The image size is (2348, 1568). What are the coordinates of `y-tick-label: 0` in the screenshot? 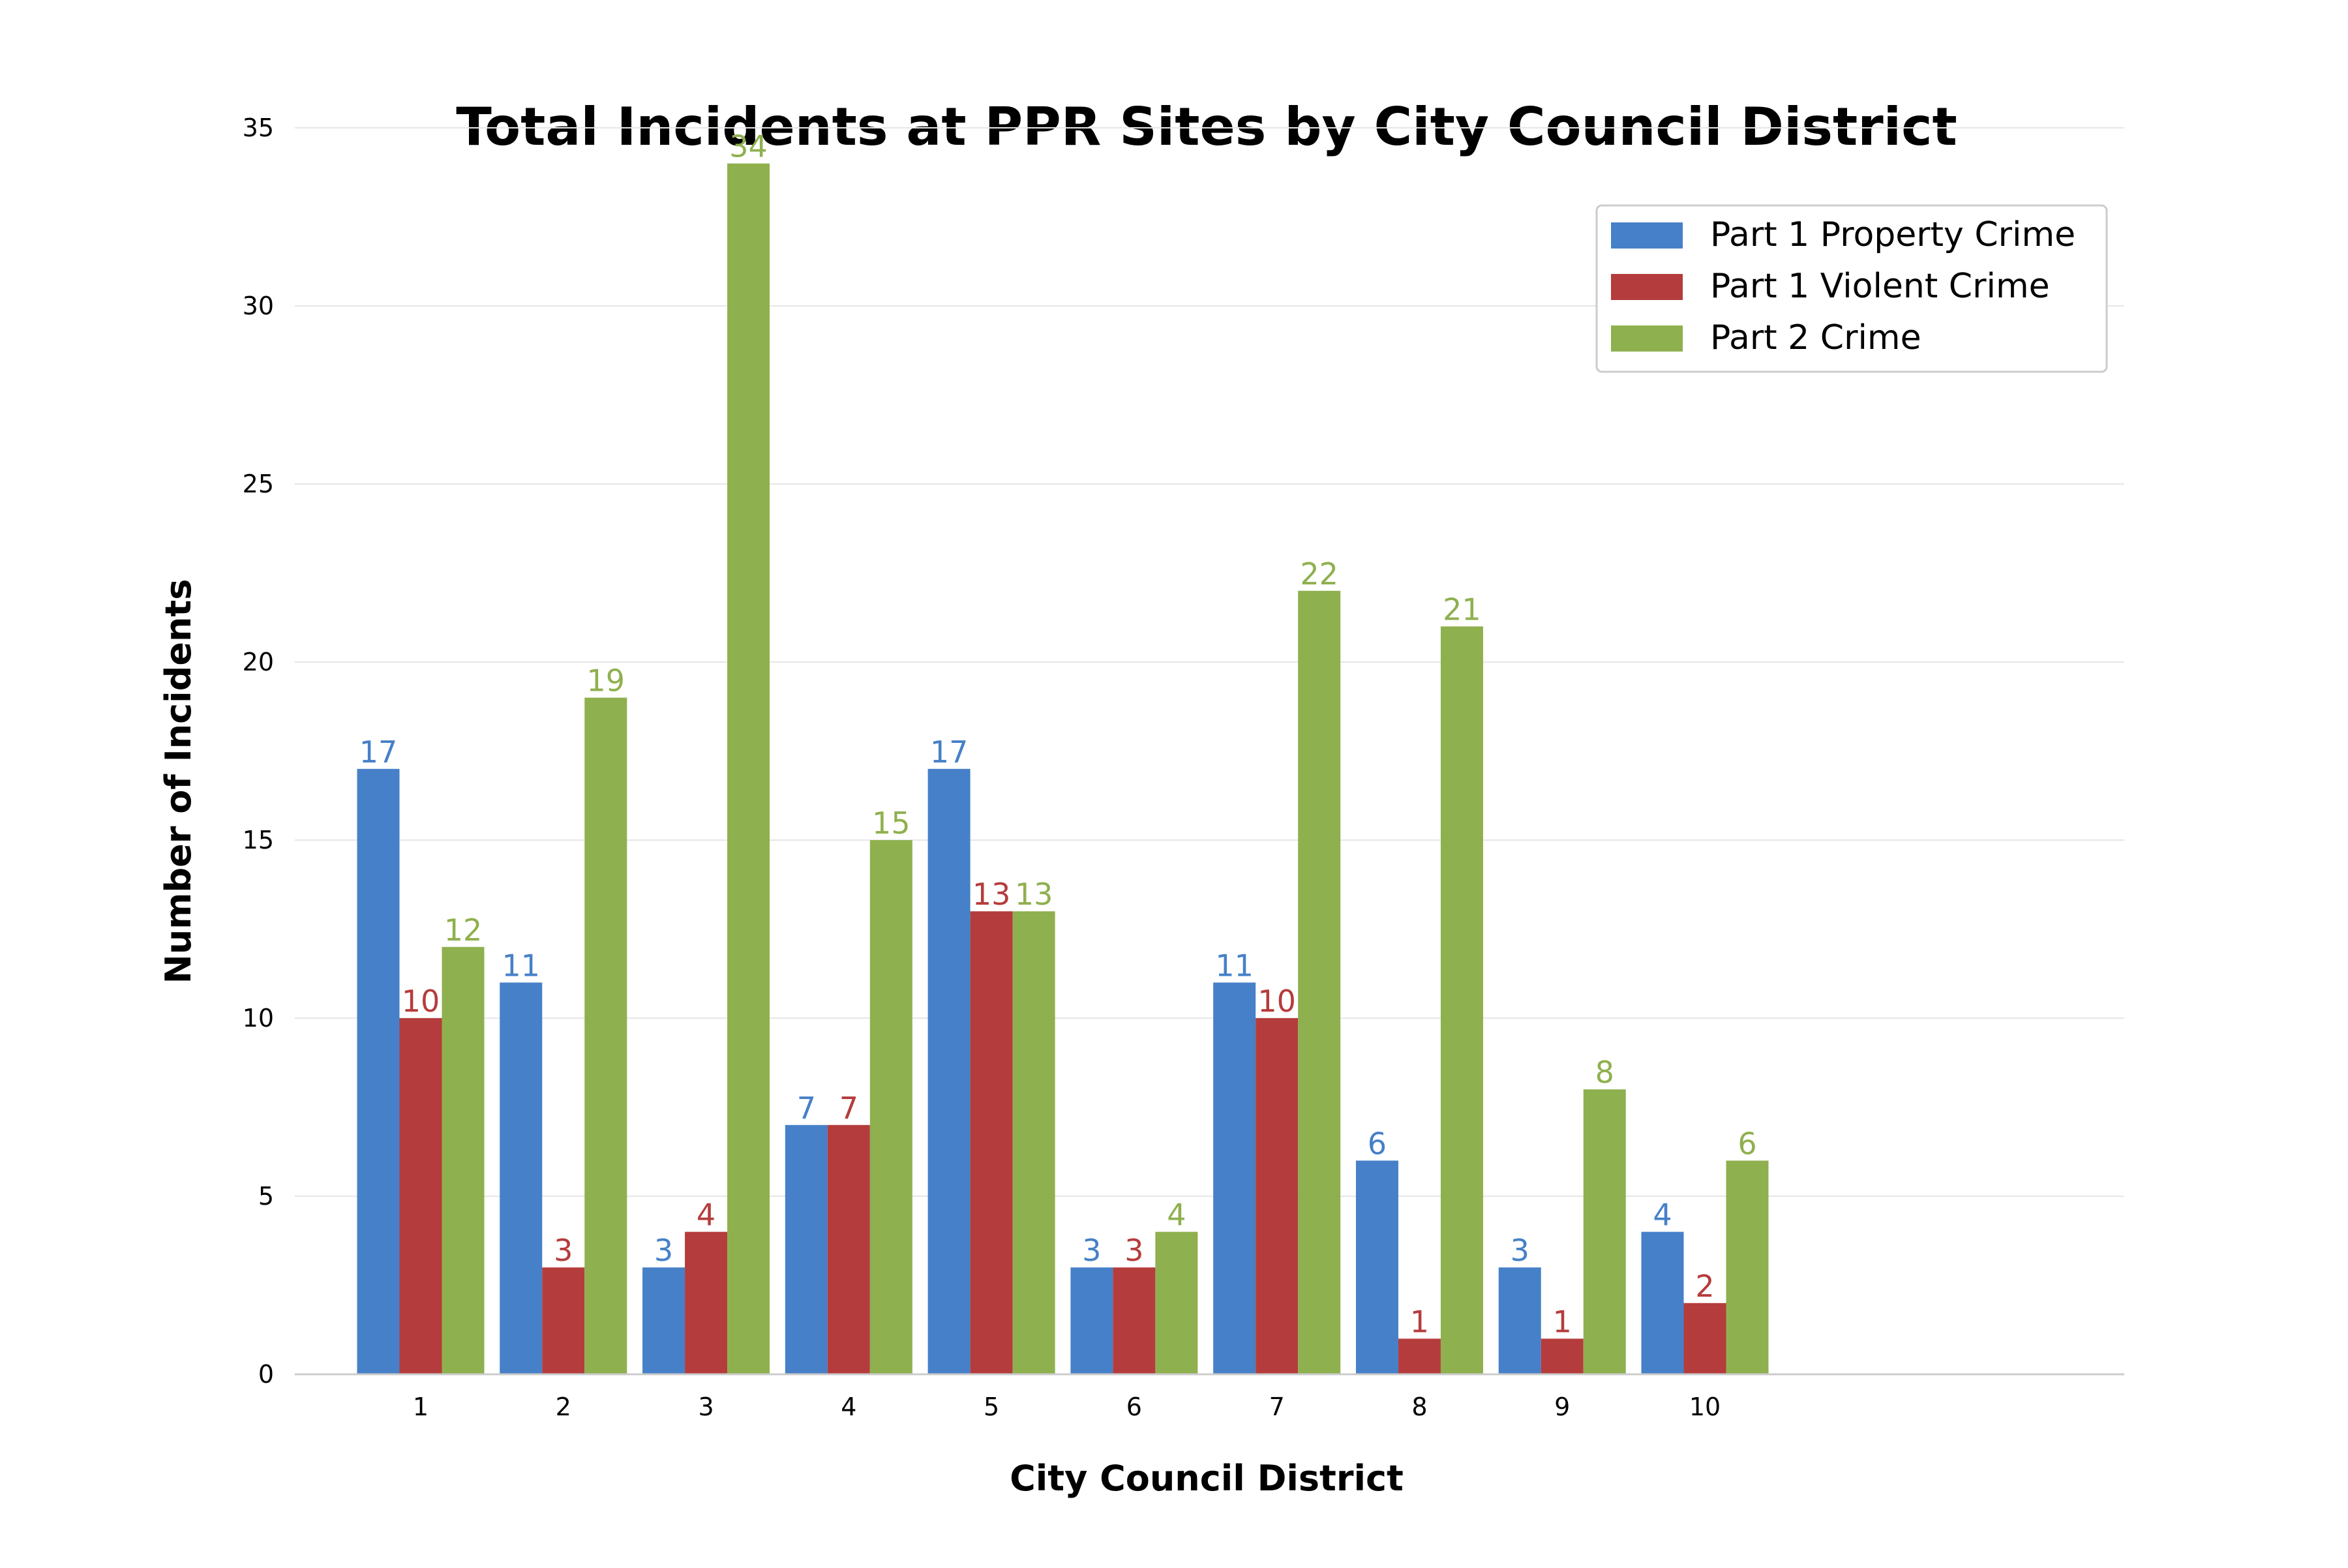 It's located at (266, 1374).